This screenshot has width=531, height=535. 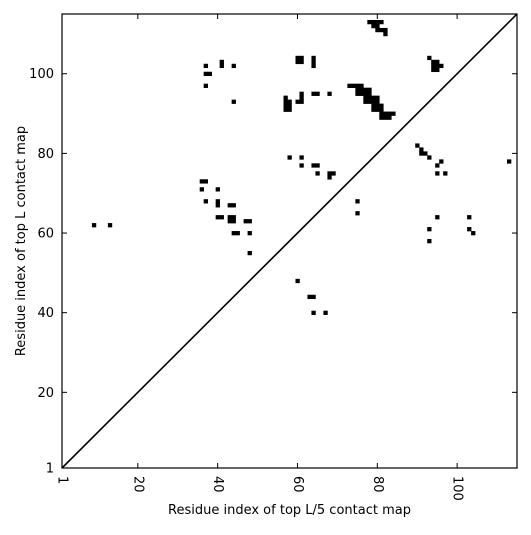 I want to click on x-tick-label: 100, so click(x=457, y=488).